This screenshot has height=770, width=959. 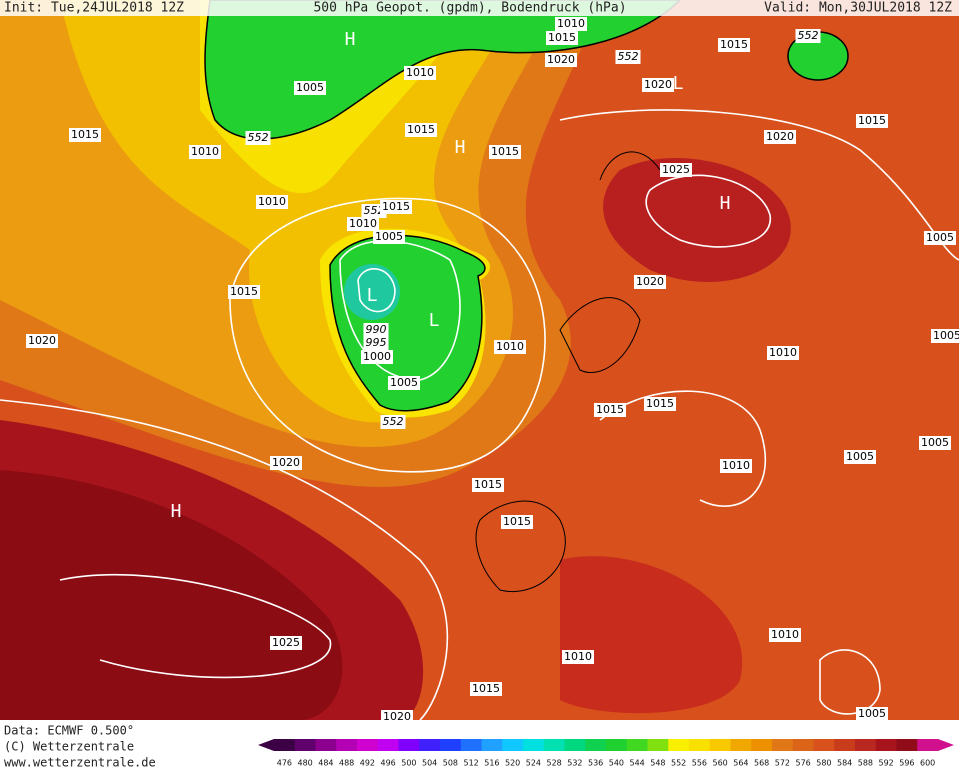 I want to click on isobar-label: 990, so click(x=376, y=329).